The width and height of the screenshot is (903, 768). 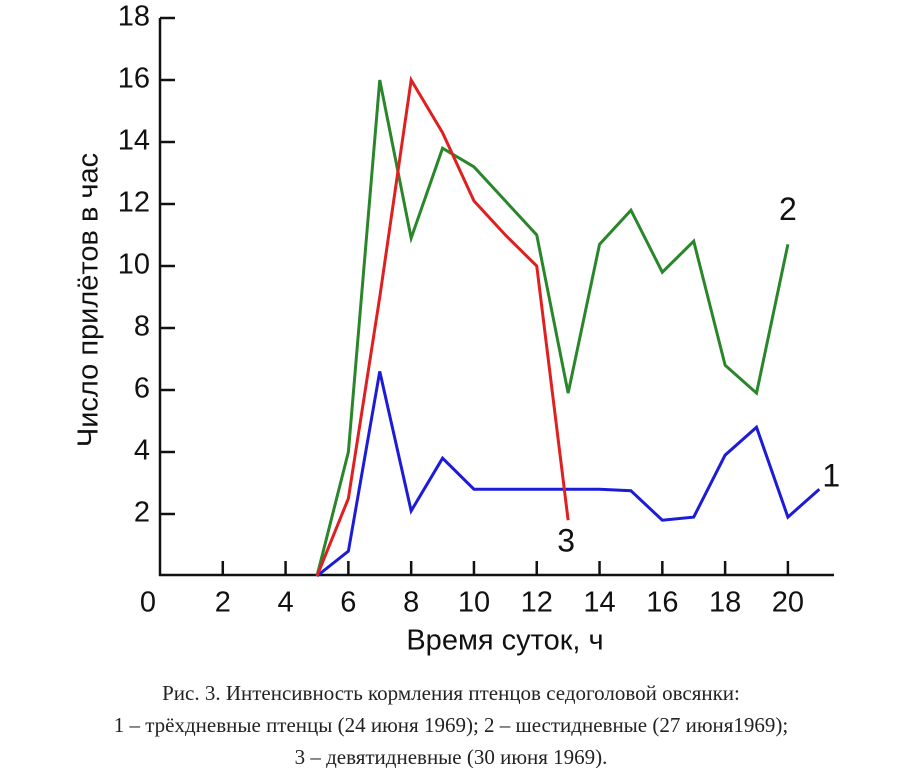 What do you see at coordinates (537, 603) in the screenshot?
I see `x-tick-label: 12` at bounding box center [537, 603].